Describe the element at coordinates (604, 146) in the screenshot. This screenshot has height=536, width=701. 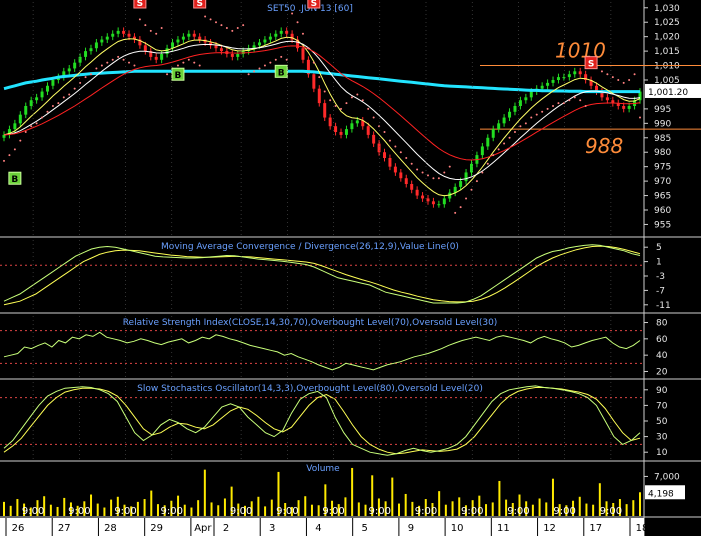
I see `level-annotation: 988` at that location.